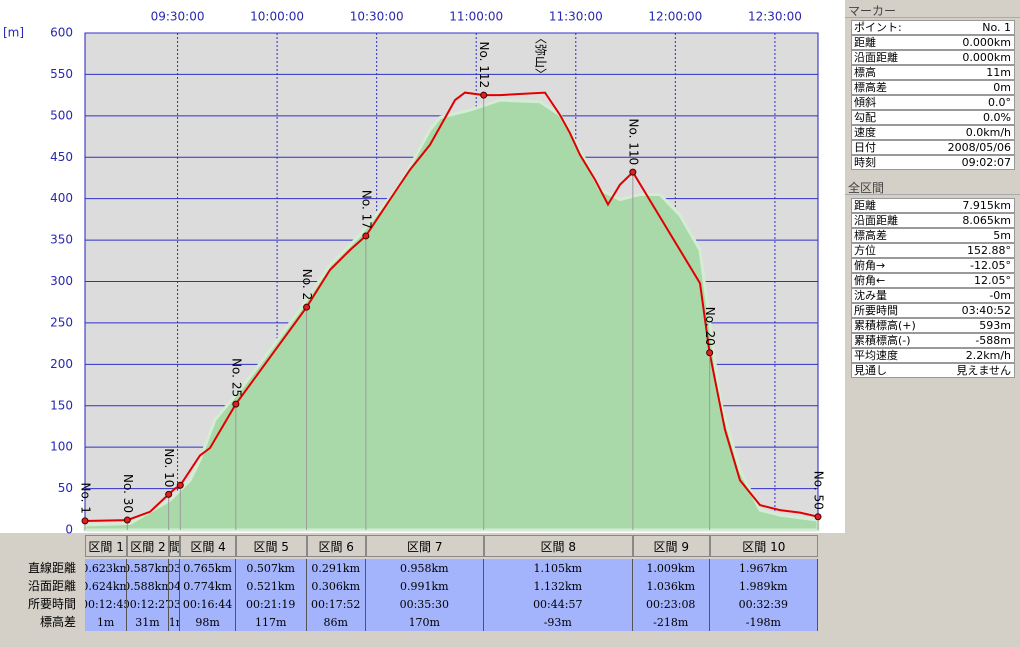  What do you see at coordinates (998, 72) in the screenshot?
I see `info-value: 11m` at bounding box center [998, 72].